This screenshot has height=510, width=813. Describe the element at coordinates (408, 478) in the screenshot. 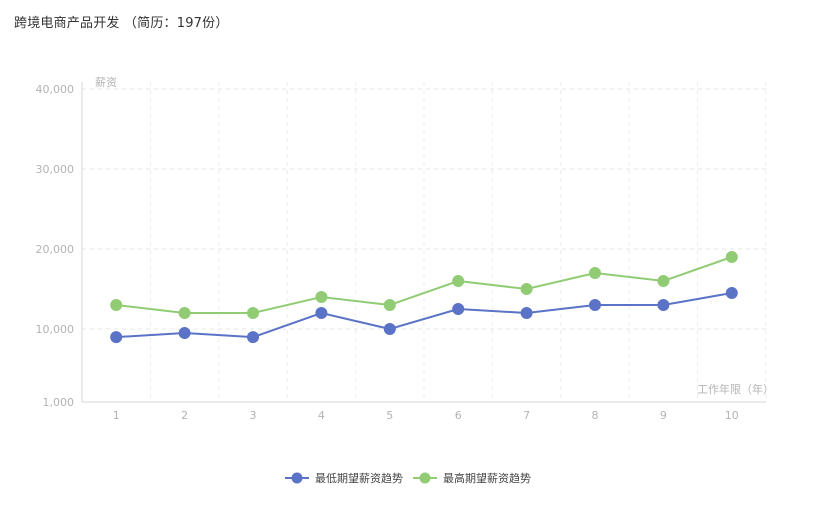

I see `legend: 最低期望薪资趋势 最高期望薪资趋势` at that location.